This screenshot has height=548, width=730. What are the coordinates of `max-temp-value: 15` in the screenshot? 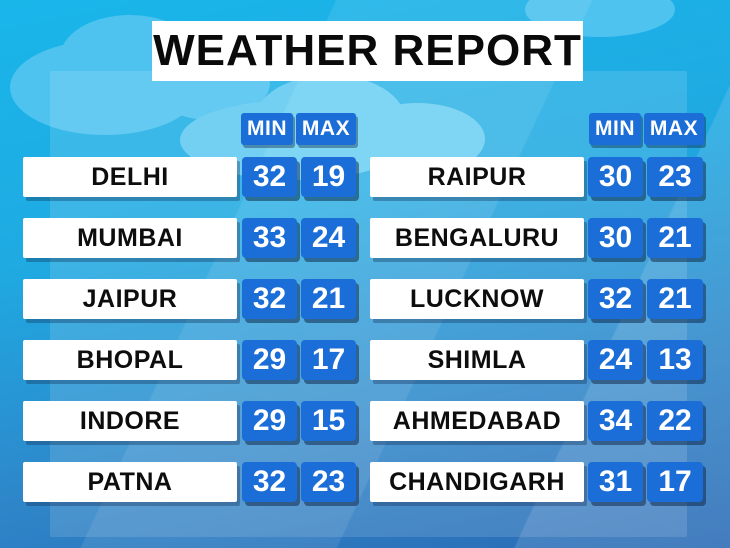 It's located at (328, 421).